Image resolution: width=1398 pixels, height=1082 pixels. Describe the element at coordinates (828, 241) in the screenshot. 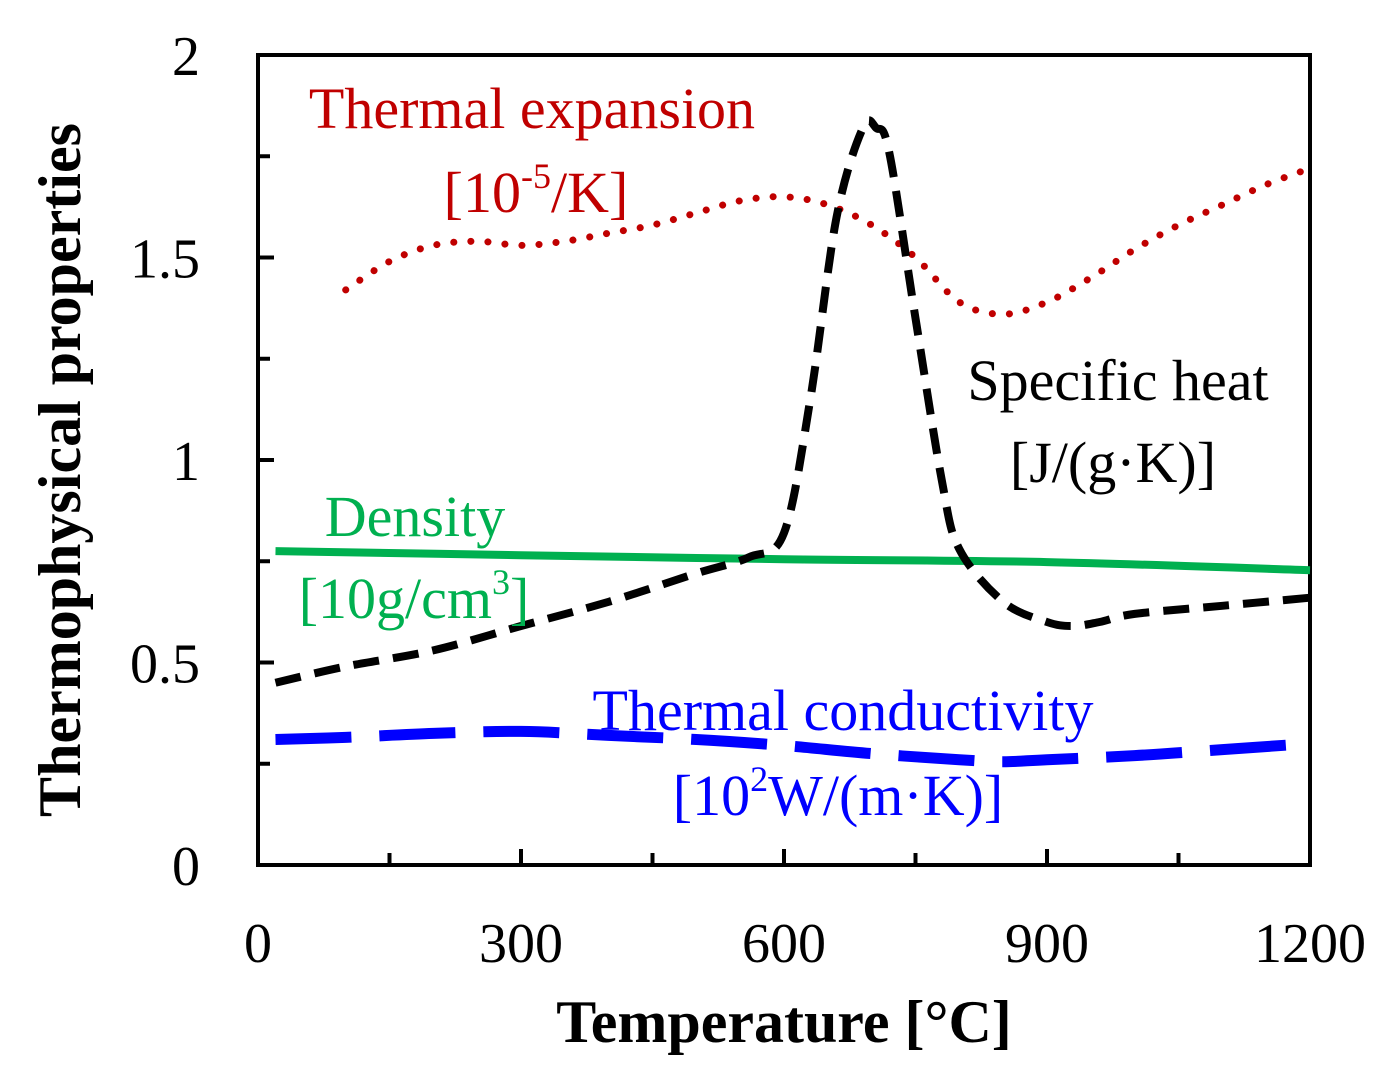

I see `thermal-expansion-line` at that location.